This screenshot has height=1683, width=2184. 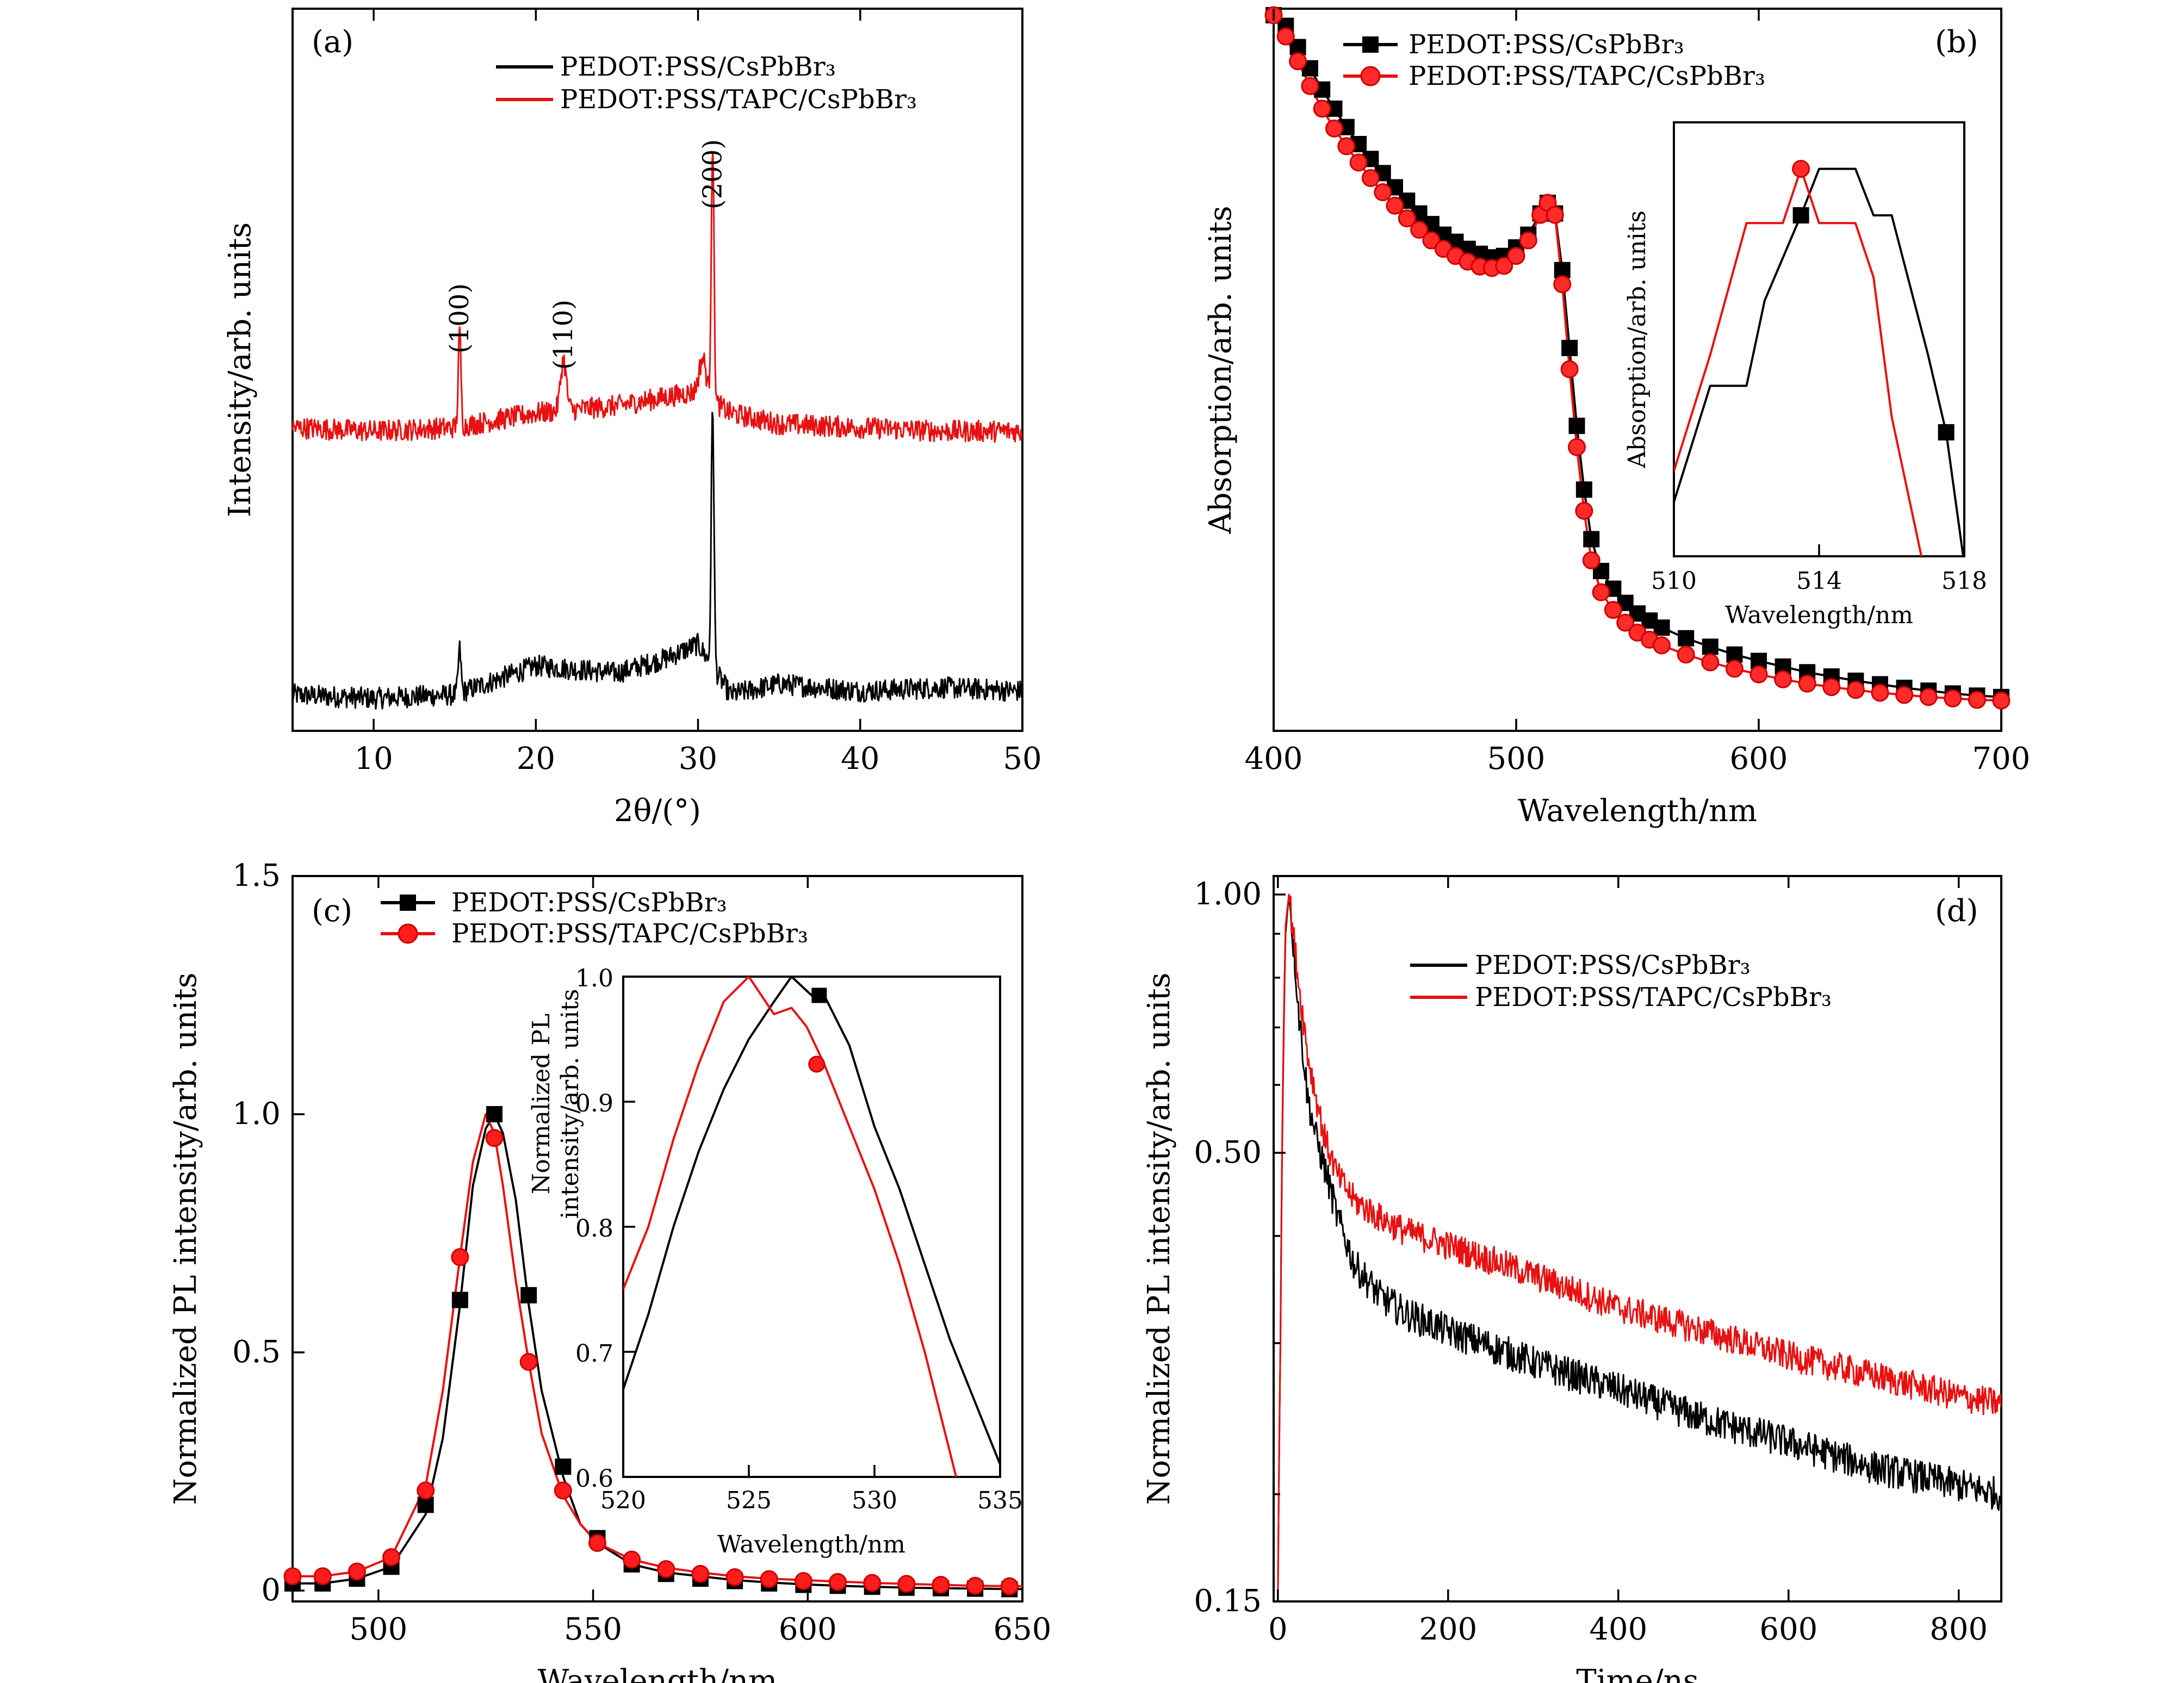 What do you see at coordinates (1613, 965) in the screenshot?
I see `legend-label-ref-d: PEDOT:PSS/CsPbBr₃` at bounding box center [1613, 965].